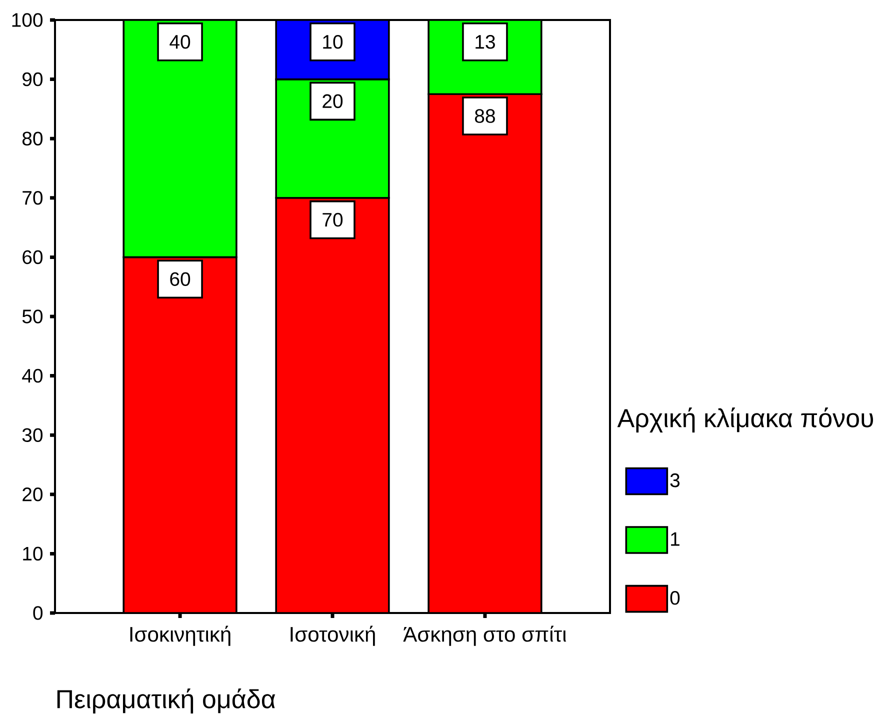 The image size is (893, 717). Describe the element at coordinates (745, 420) in the screenshot. I see `legend-title: Αρχική κλίμακα πόνου` at that location.